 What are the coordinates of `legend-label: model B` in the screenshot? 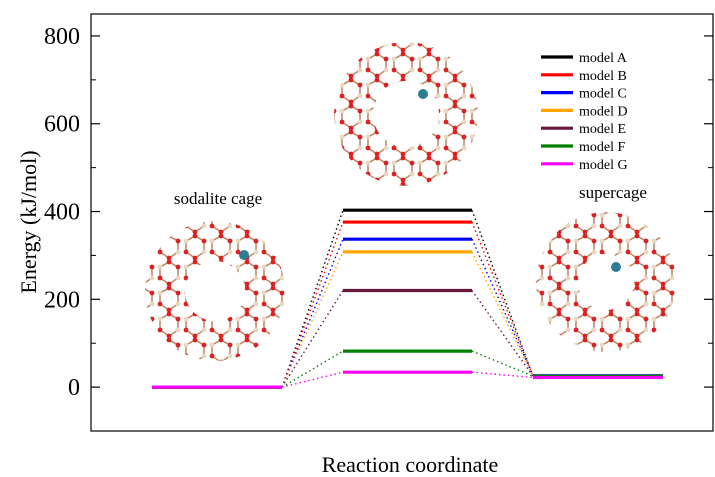 It's located at (603, 76).